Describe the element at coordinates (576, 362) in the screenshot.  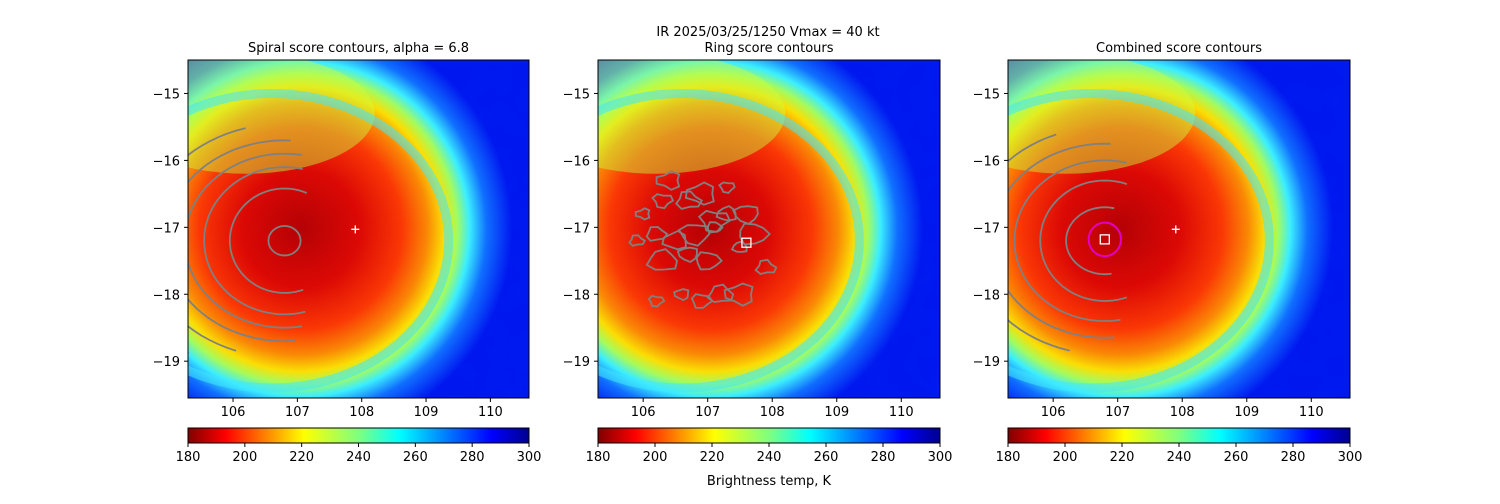
I see `y-tick-label: −19` at that location.